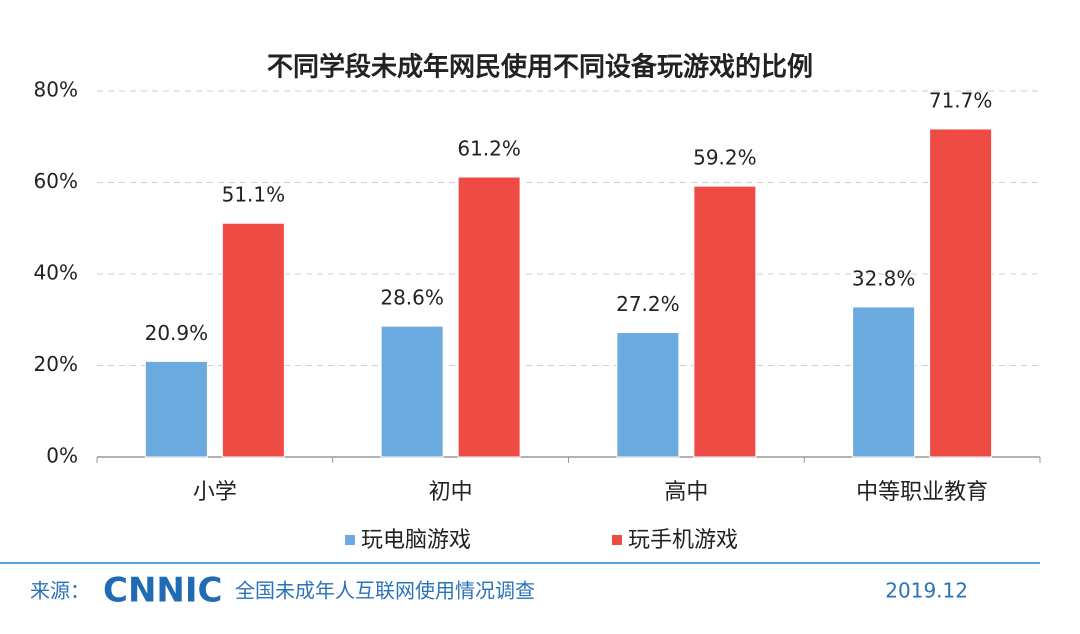 Image resolution: width=1080 pixels, height=634 pixels. I want to click on value-label: 28.6%, so click(412, 298).